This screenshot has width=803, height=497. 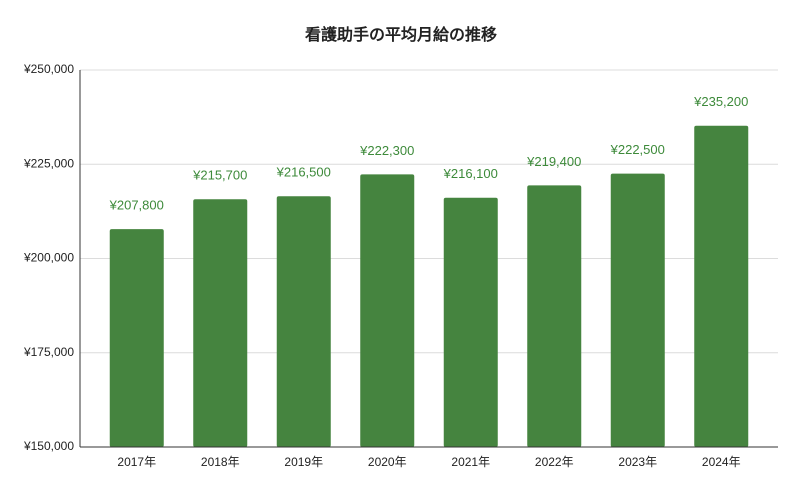 I want to click on x-tick-label: 2017年, so click(x=136, y=462).